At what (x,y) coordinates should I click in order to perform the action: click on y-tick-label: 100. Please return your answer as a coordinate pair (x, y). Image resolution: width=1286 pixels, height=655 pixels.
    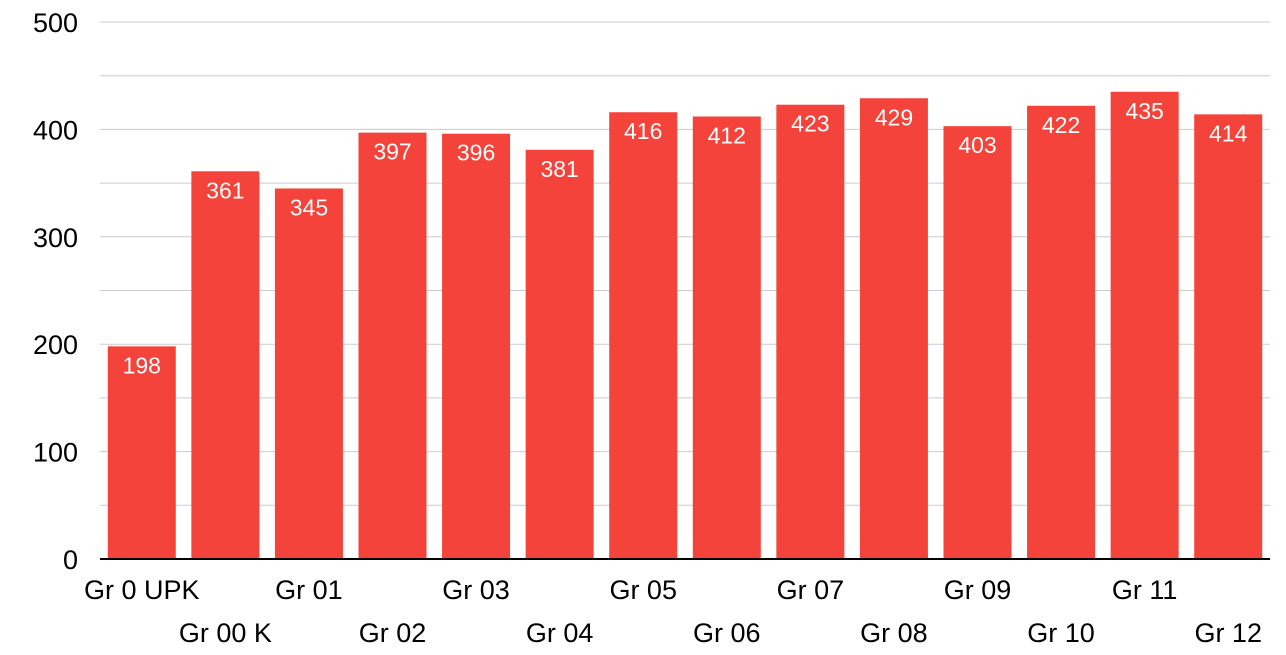
    Looking at the image, I should click on (55, 453).